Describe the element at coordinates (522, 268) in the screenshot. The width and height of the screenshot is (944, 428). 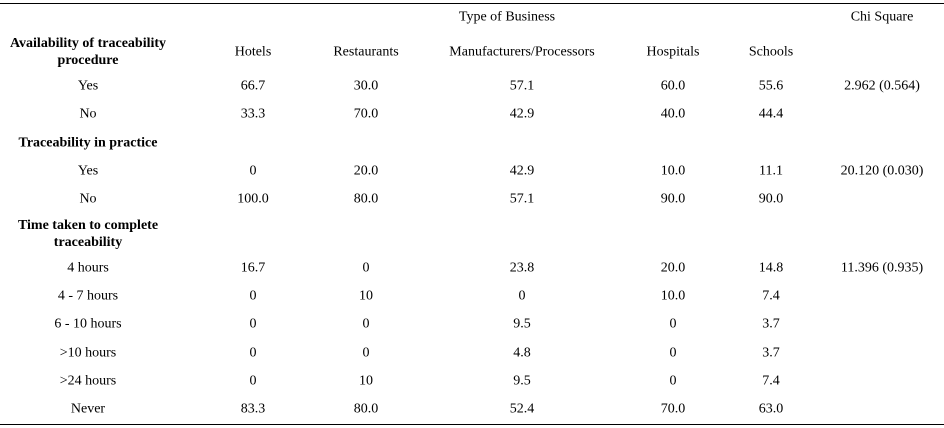
I see `cell: 23.8` at that location.